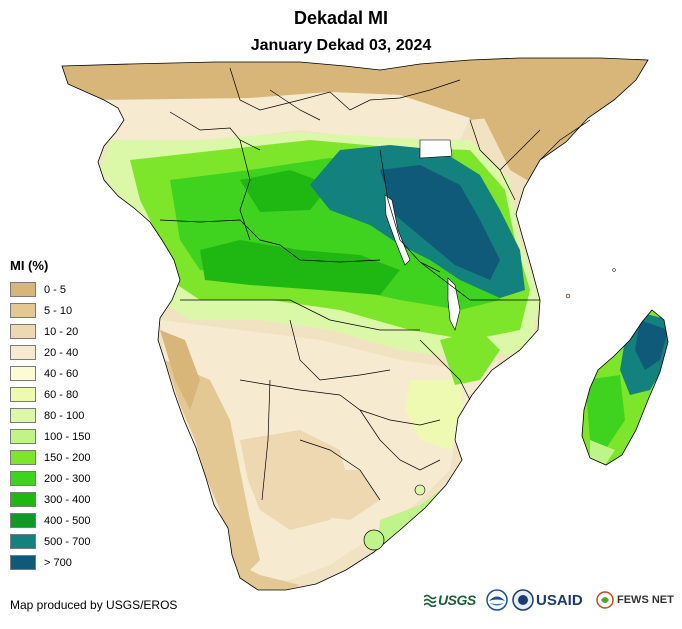  I want to click on legend-label: 40 - 60, so click(61, 373).